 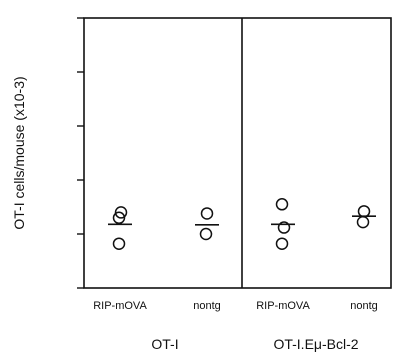 I want to click on group-label: OT-I.Eμ-Bcl-2, so click(x=315, y=344).